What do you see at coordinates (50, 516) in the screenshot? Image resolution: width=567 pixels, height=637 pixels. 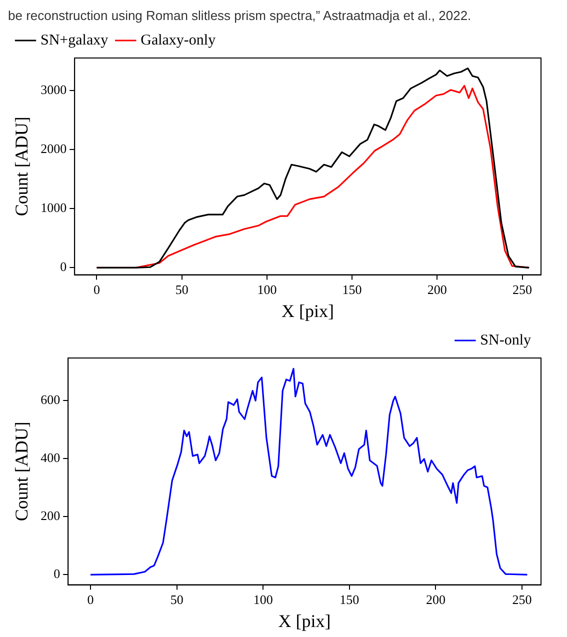 I see `y-tick-label: 200` at bounding box center [50, 516].